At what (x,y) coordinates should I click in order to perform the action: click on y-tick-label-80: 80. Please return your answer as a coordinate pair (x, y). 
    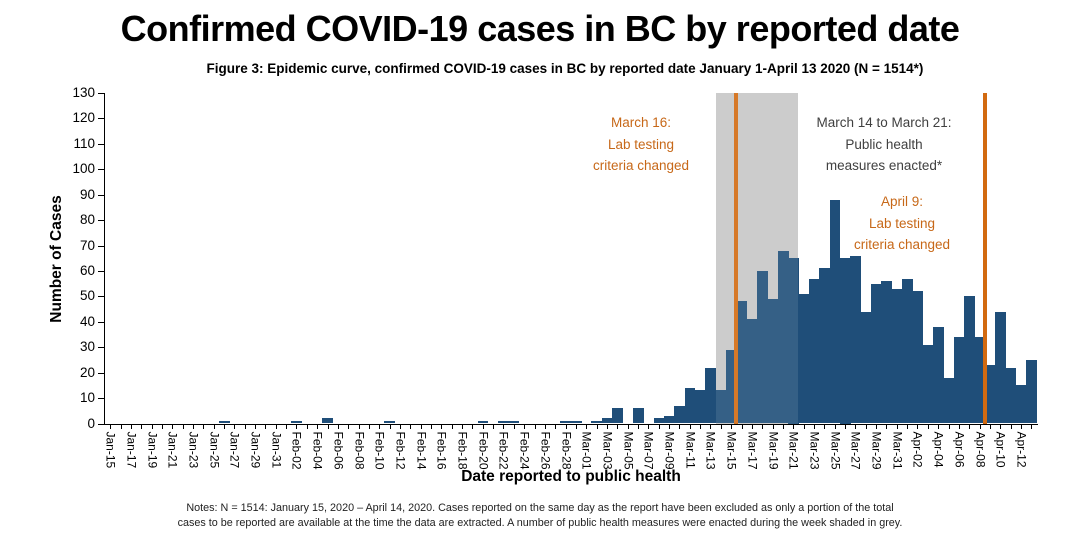
    Looking at the image, I should click on (87, 220).